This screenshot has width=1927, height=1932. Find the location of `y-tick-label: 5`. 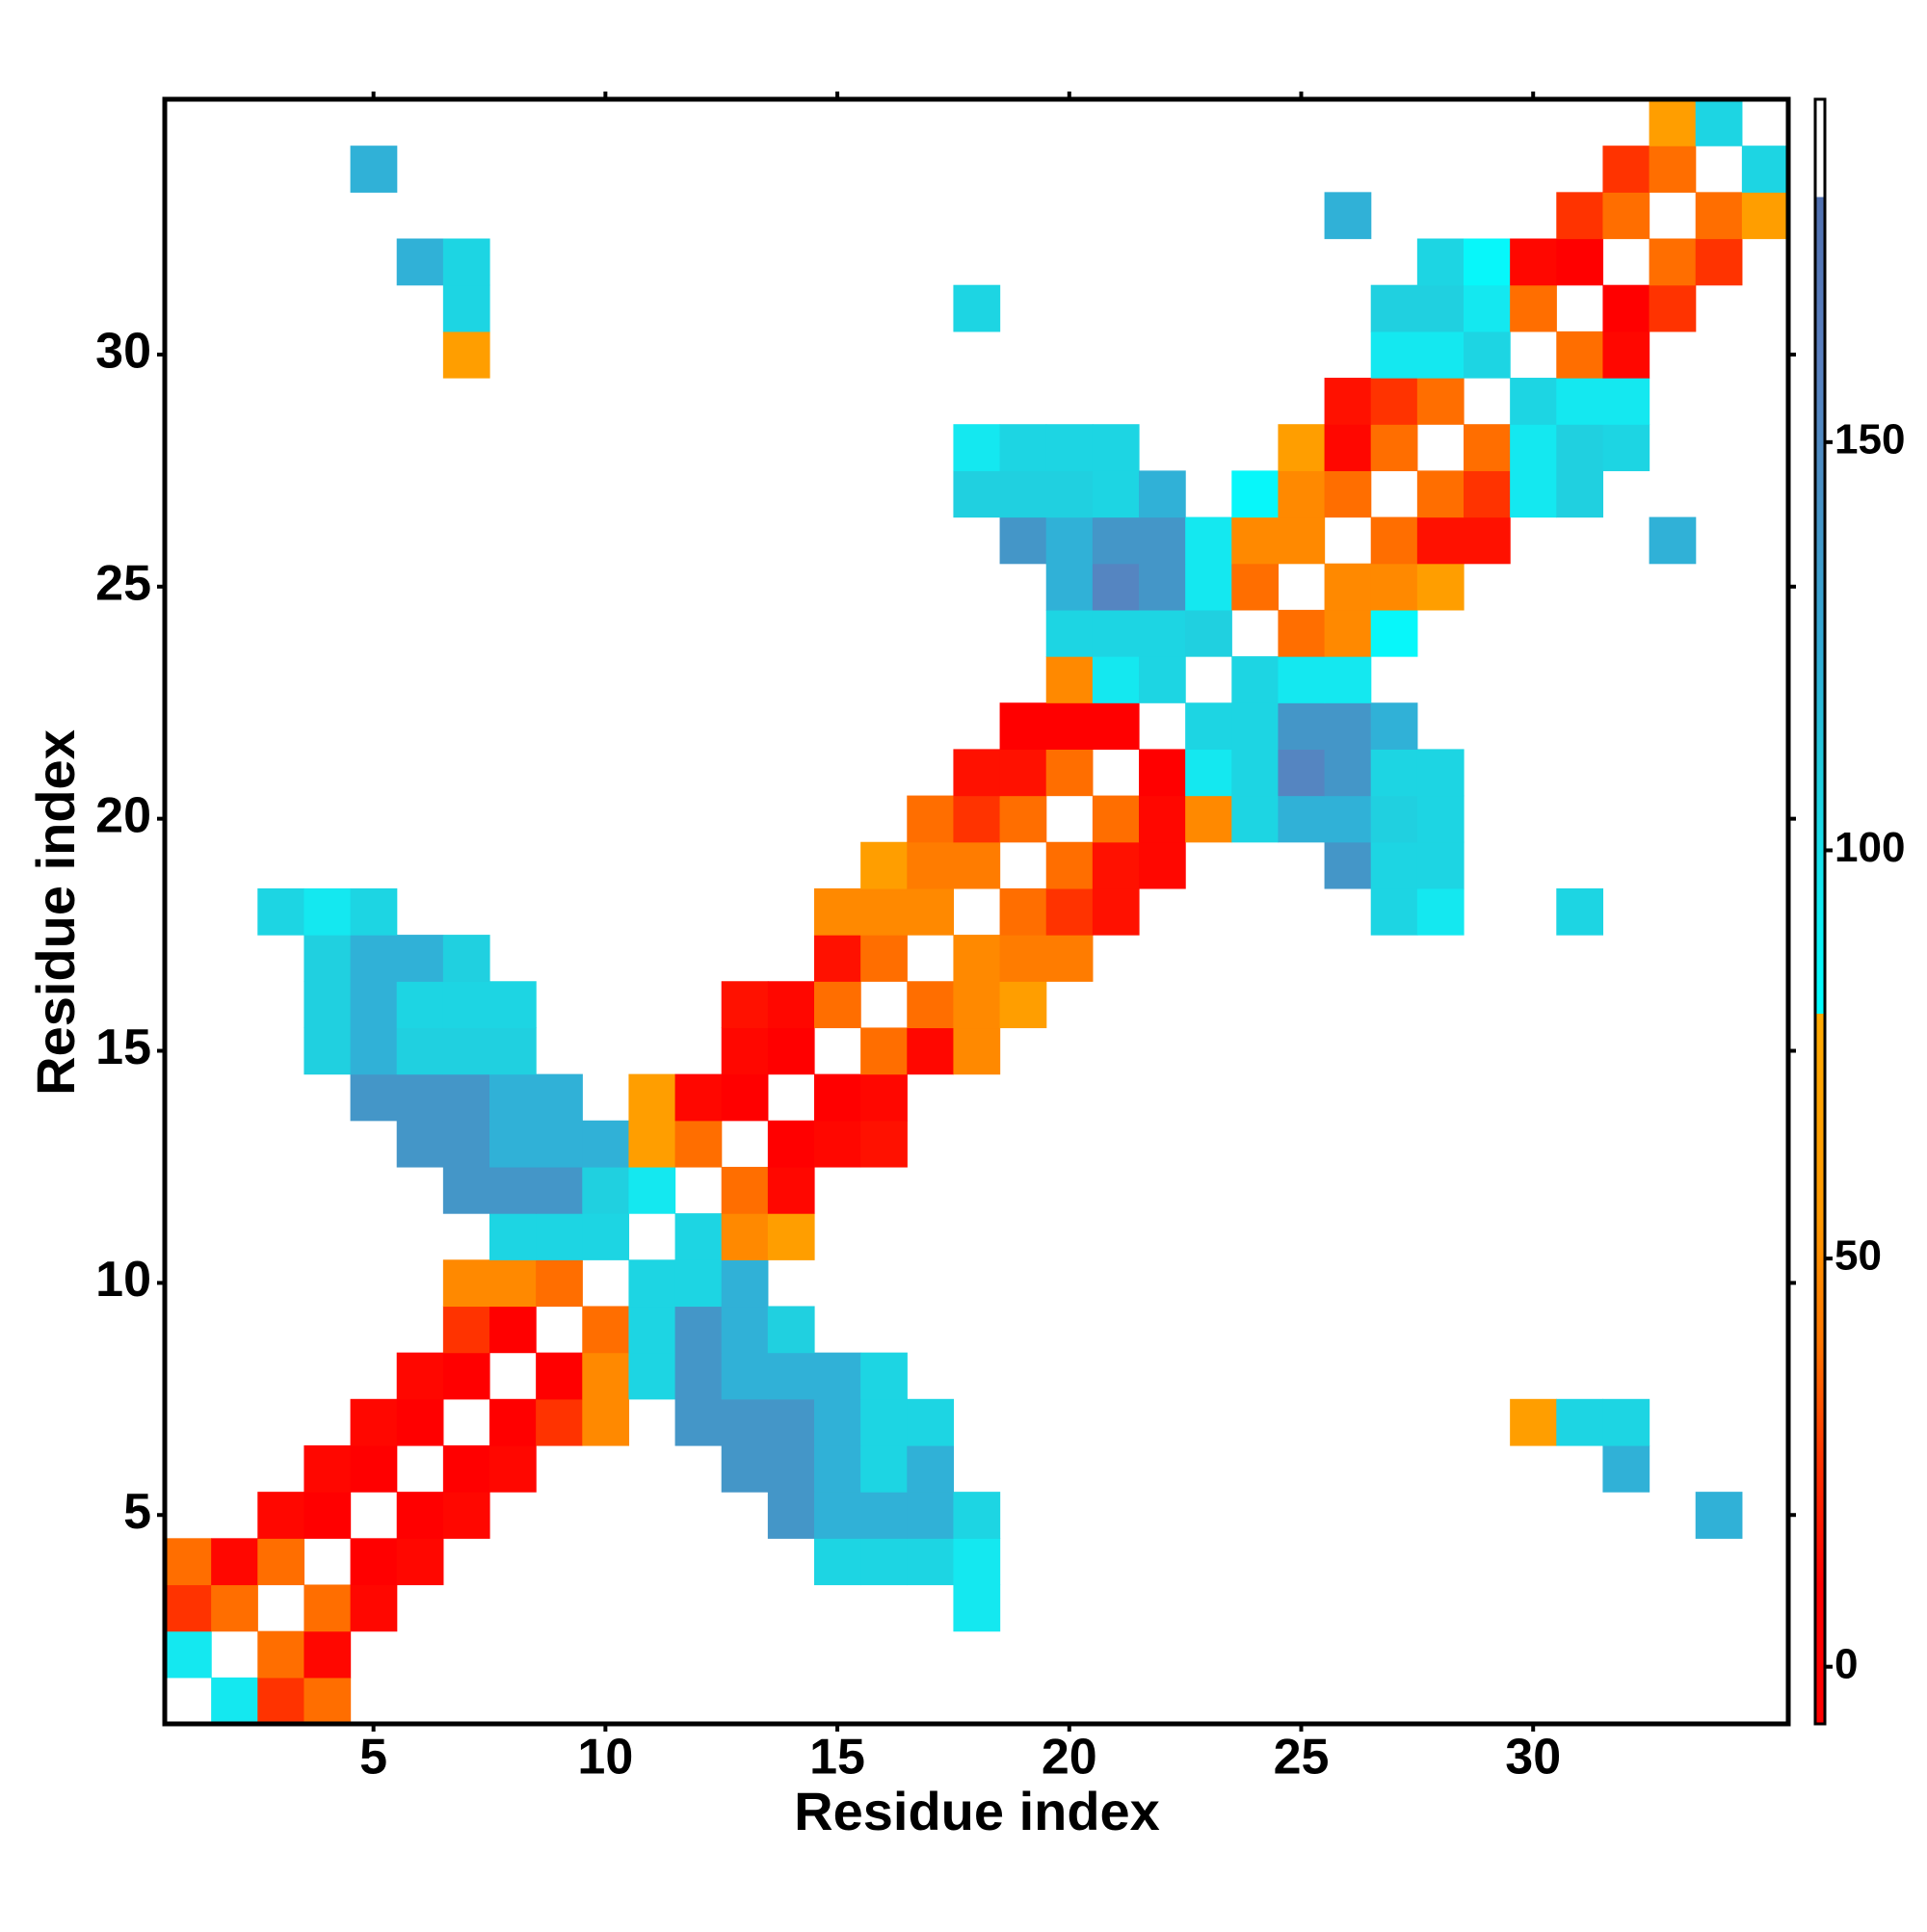

y-tick-label: 5 is located at coordinates (137, 1512).